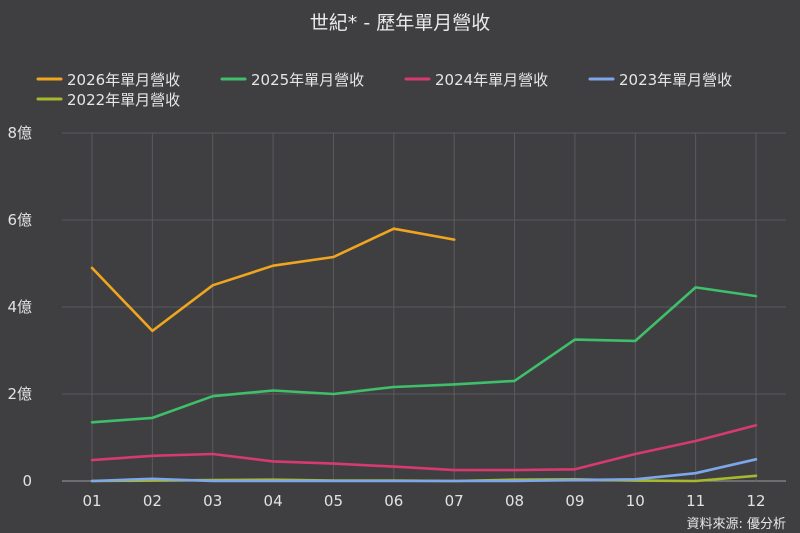 Image resolution: width=800 pixels, height=533 pixels. I want to click on legend-item: 2026年單月營收, so click(108, 80).